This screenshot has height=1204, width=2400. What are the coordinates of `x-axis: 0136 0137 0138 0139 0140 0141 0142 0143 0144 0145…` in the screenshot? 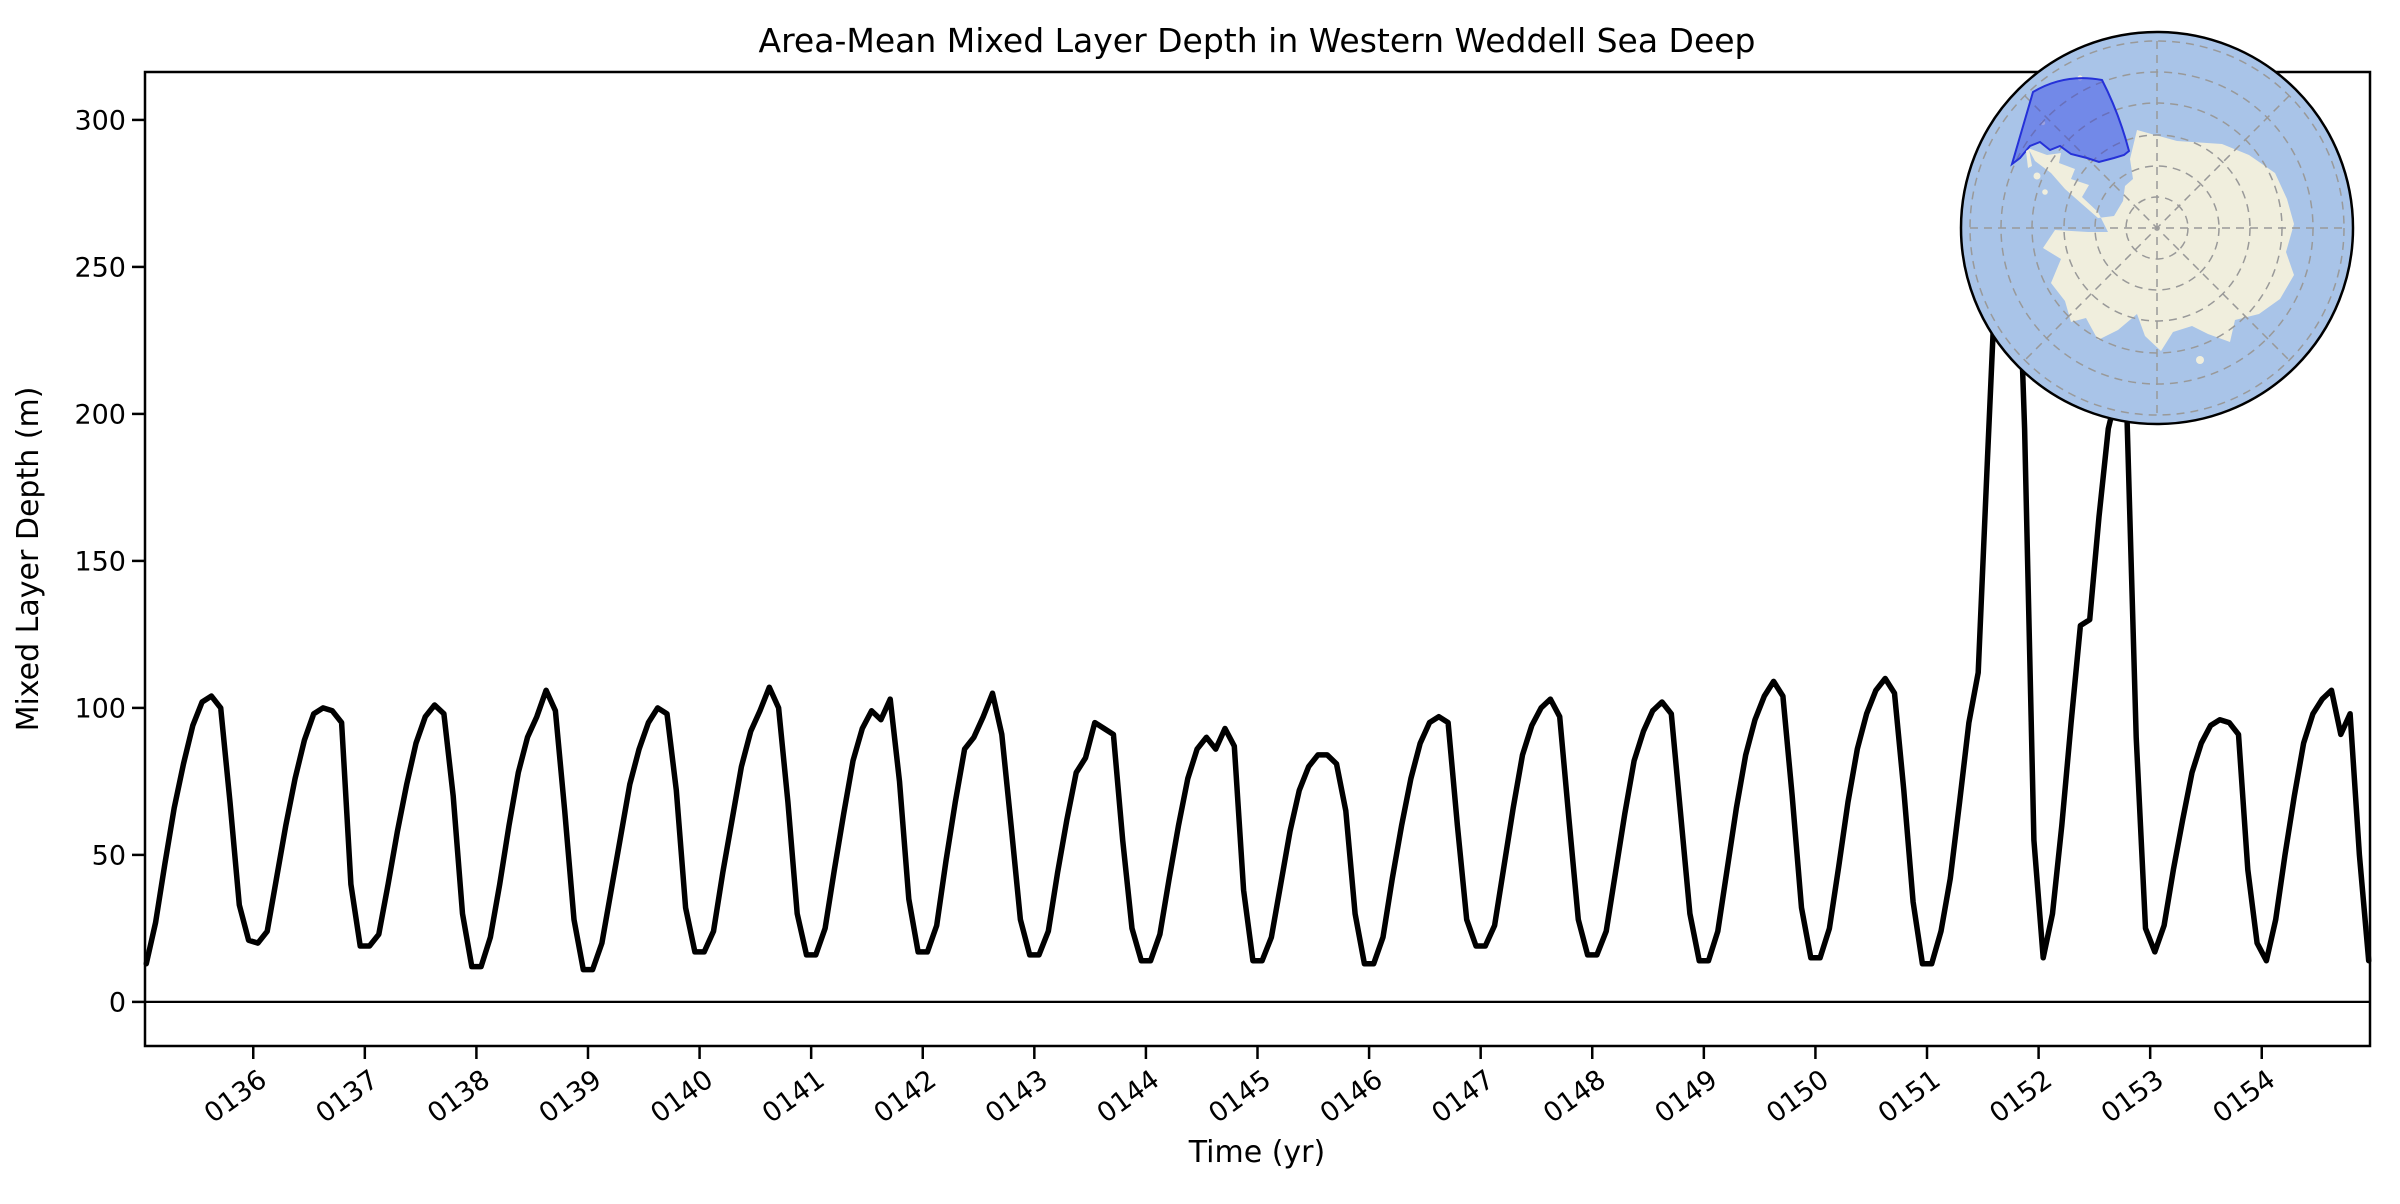 It's located at (1240, 1088).